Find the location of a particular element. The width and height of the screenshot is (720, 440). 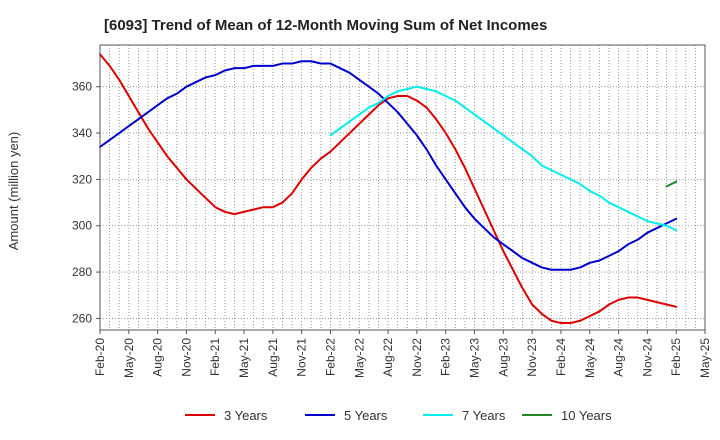

y-tick-label: 360 is located at coordinates (82, 87).